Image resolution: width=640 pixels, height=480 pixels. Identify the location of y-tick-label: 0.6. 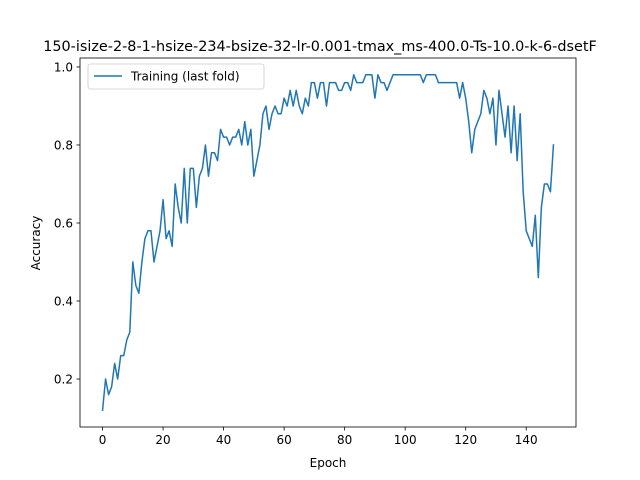
(63, 223).